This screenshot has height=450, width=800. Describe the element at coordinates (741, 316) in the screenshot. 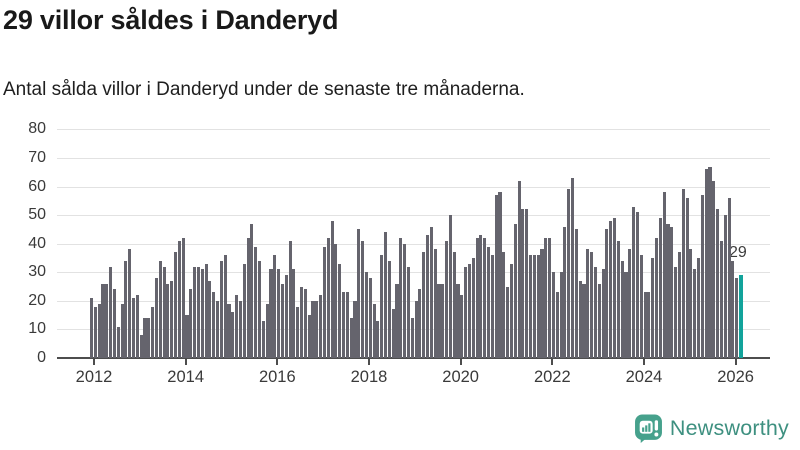

I see `highlighted-bar` at that location.